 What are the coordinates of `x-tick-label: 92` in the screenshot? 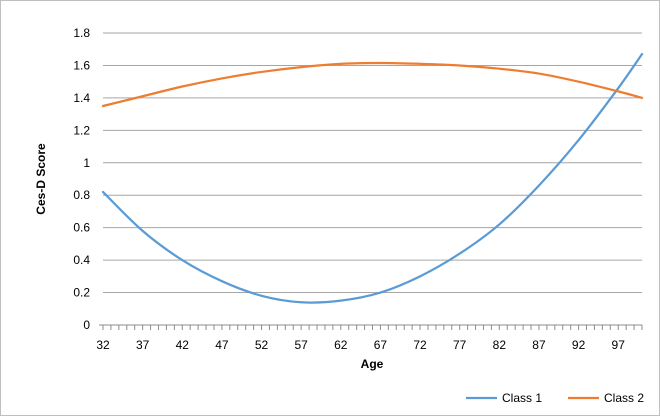 It's located at (579, 345).